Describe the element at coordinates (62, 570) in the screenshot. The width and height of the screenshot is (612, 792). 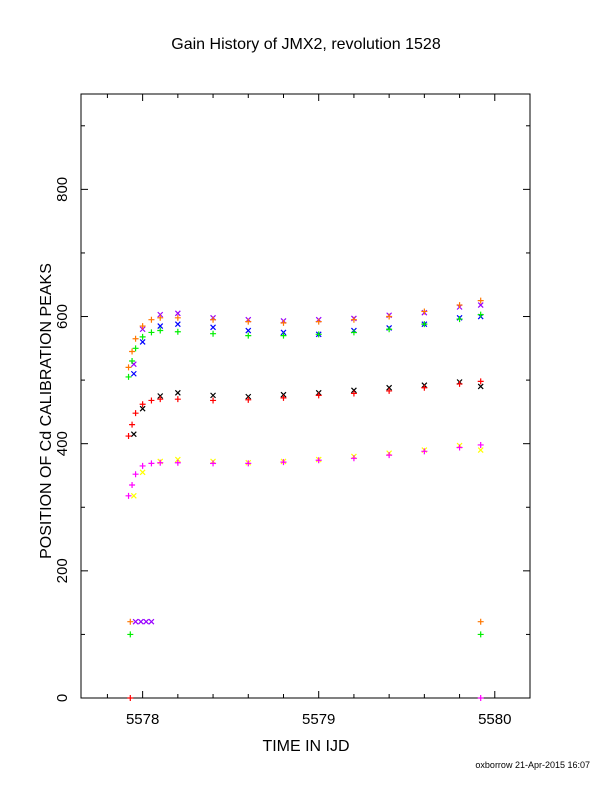
I see `y-tick-label: 200` at that location.